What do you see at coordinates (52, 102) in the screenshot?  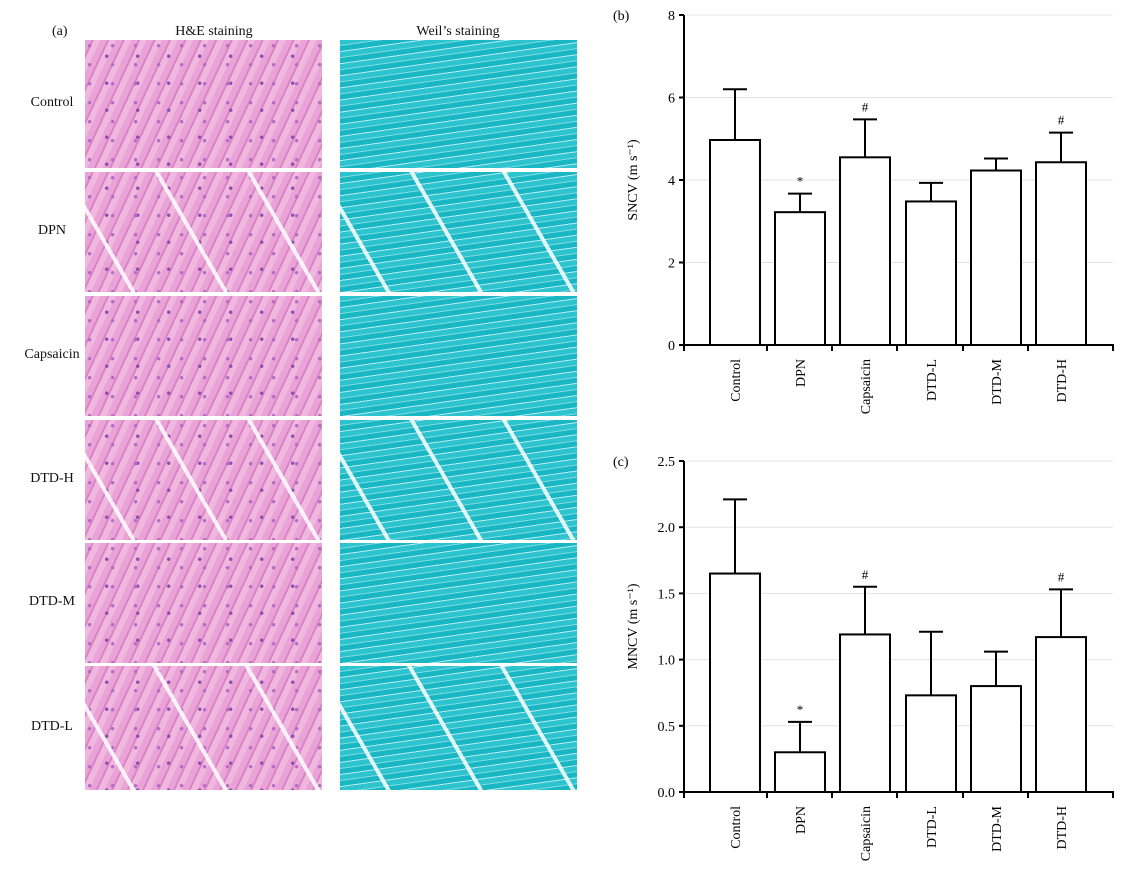 I see `row-label: Control` at bounding box center [52, 102].